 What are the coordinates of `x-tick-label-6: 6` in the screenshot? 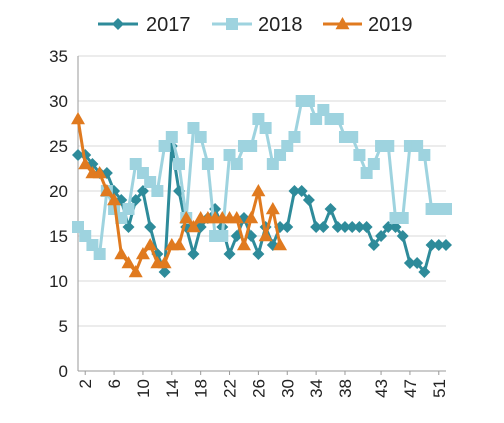 It's located at (114, 383).